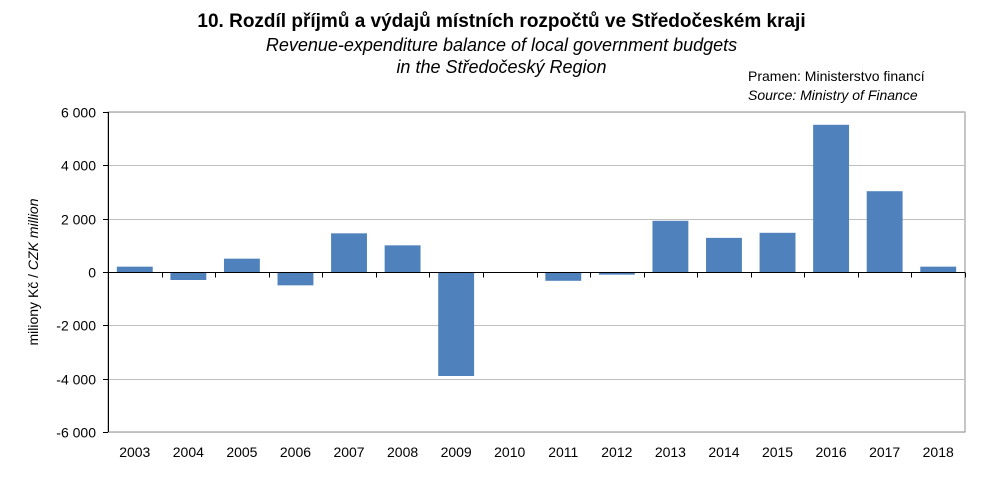 This screenshot has width=1003, height=480. I want to click on x-tick-label: 2015, so click(777, 452).